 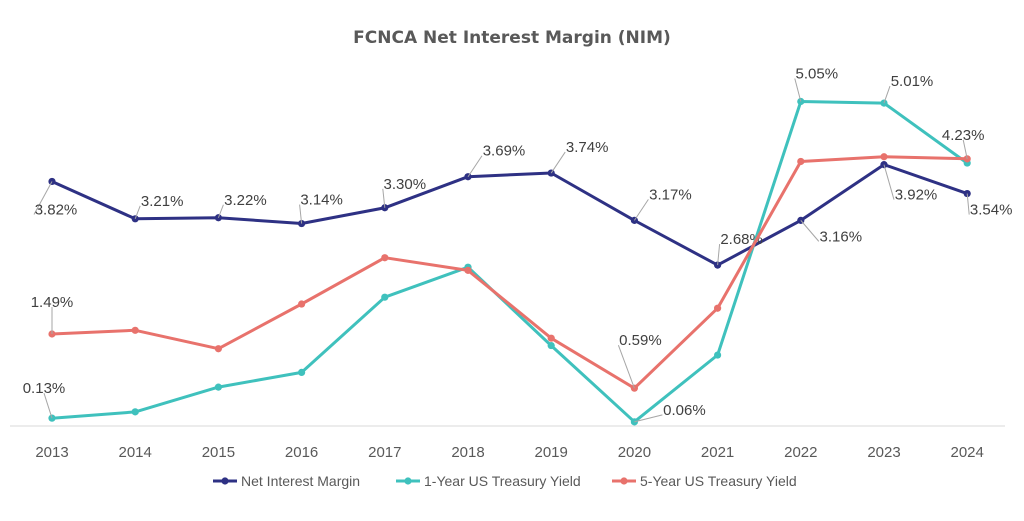 I want to click on data-label: 3.22%, so click(x=245, y=200).